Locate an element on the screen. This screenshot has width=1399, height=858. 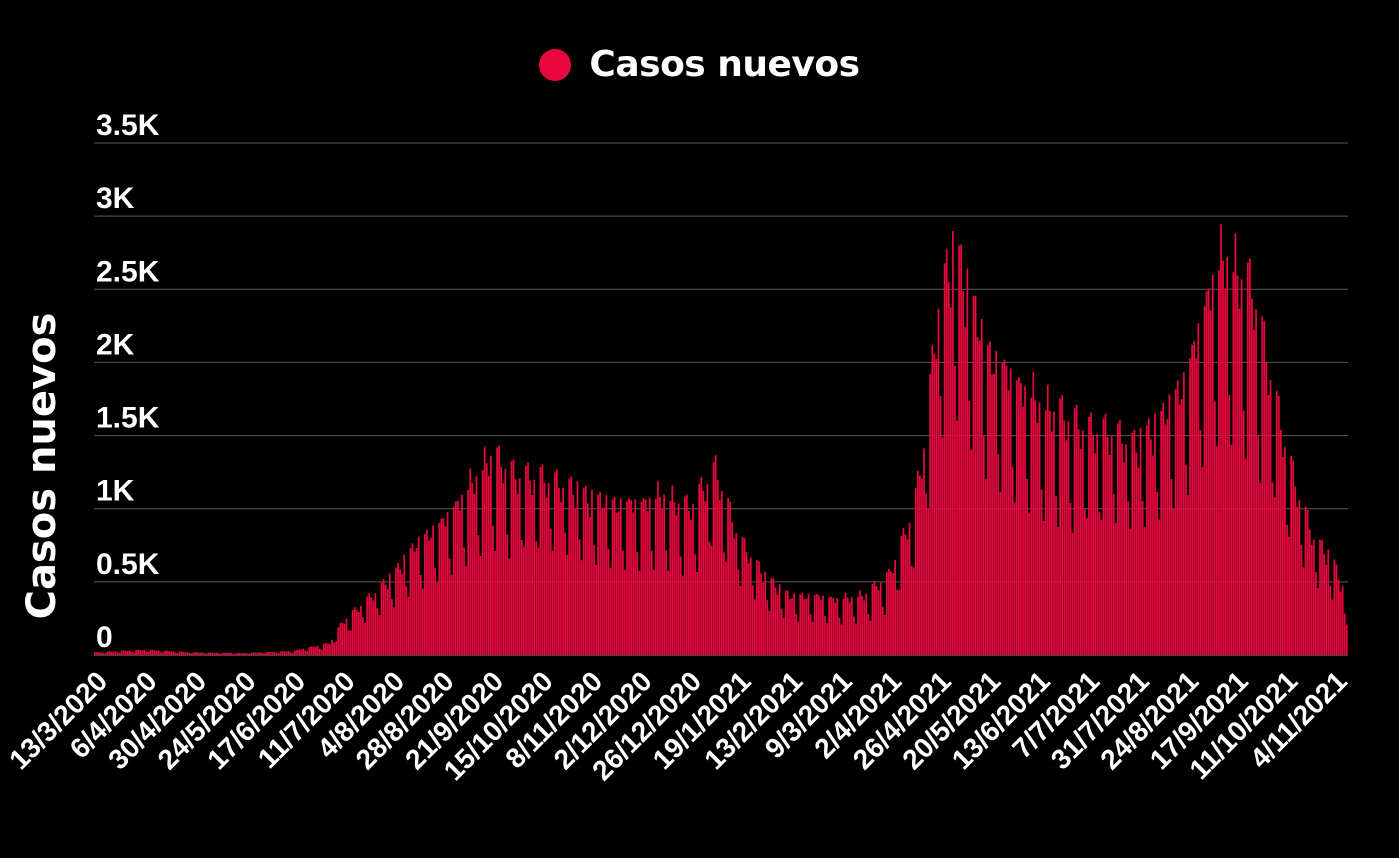
y-tick-label: 0.5K is located at coordinates (128, 564).